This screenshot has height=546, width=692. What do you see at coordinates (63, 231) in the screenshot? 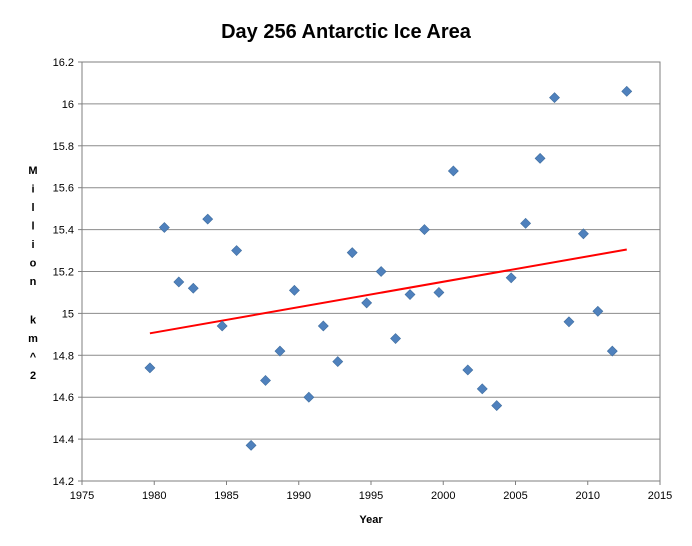
I see `y-tick-label: 15.4` at bounding box center [63, 231].